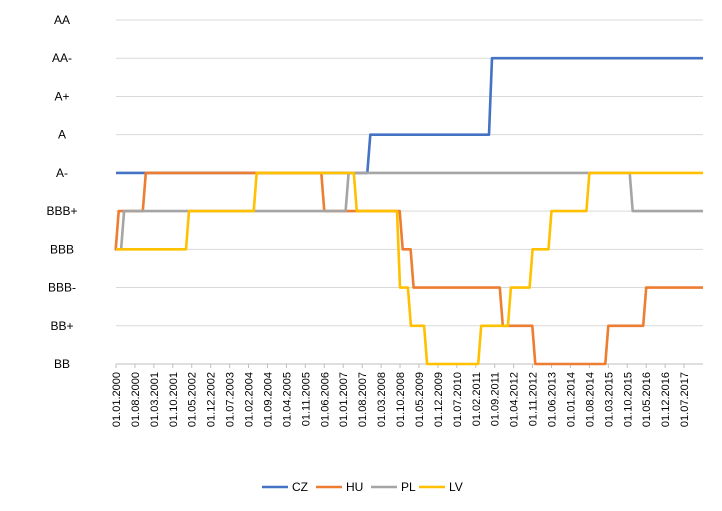 The height and width of the screenshot is (511, 722). What do you see at coordinates (250, 399) in the screenshot?
I see `x-tick-label: 01.02.2004` at bounding box center [250, 399].